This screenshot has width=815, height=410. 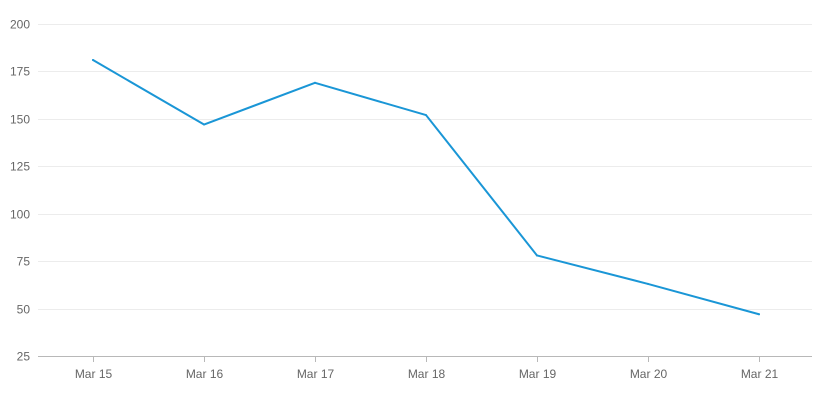 I want to click on y-tick-label: 125, so click(x=20, y=167).